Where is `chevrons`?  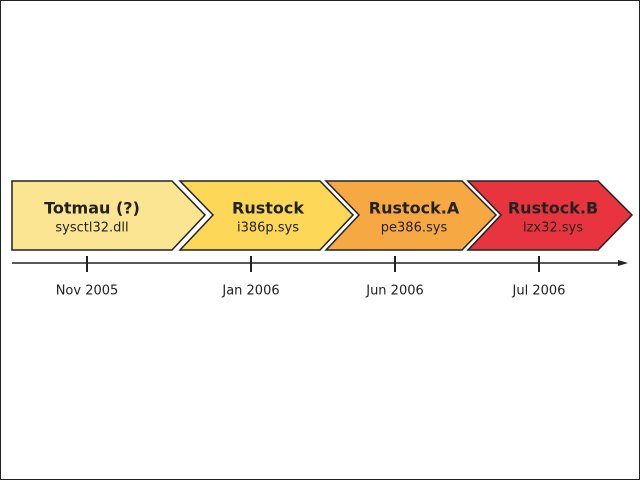 chevrons is located at coordinates (322, 215).